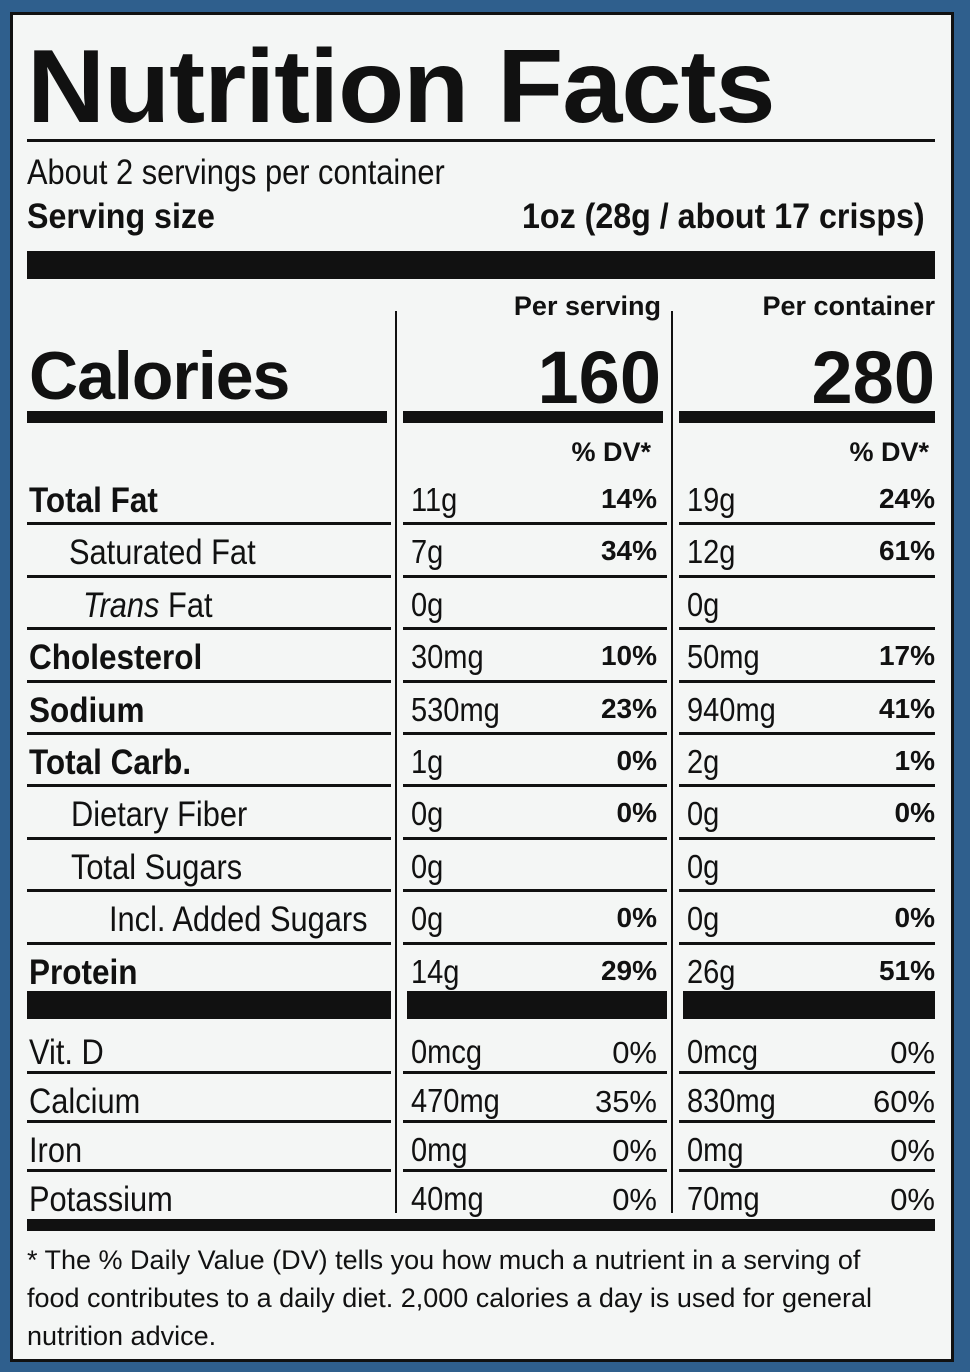  Describe the element at coordinates (889, 452) in the screenshot. I see `dv-header-container: % DV*` at that location.